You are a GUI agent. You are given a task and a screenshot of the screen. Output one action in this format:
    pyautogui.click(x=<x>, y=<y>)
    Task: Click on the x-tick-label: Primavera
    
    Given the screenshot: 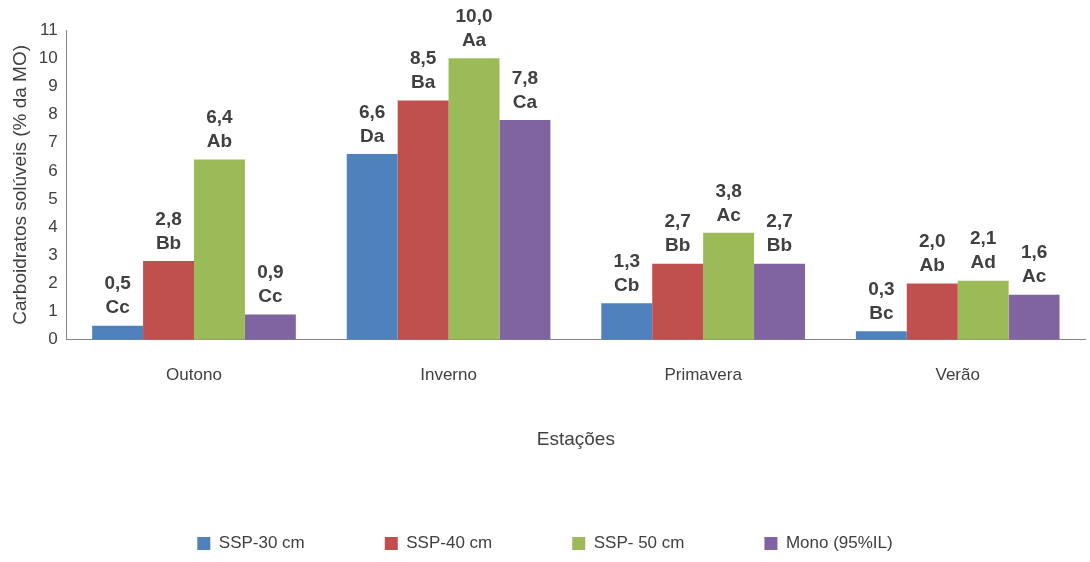 What is the action you would take?
    pyautogui.click(x=703, y=374)
    